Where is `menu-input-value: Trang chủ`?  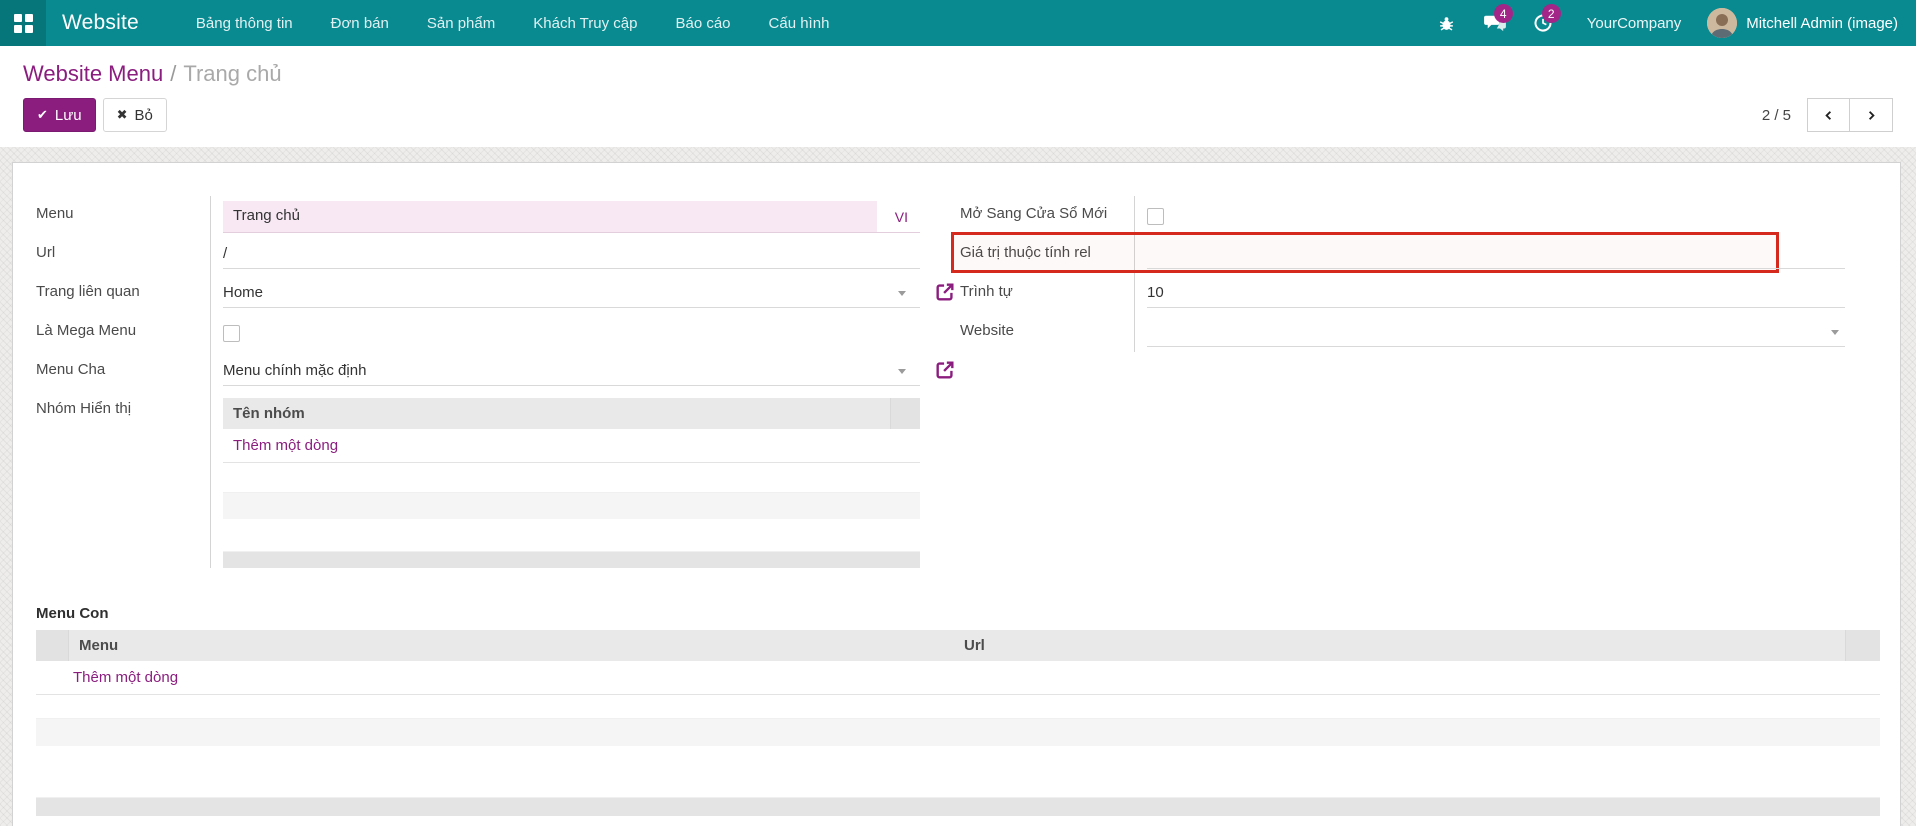
menu-input-value: Trang chủ is located at coordinates (550, 216).